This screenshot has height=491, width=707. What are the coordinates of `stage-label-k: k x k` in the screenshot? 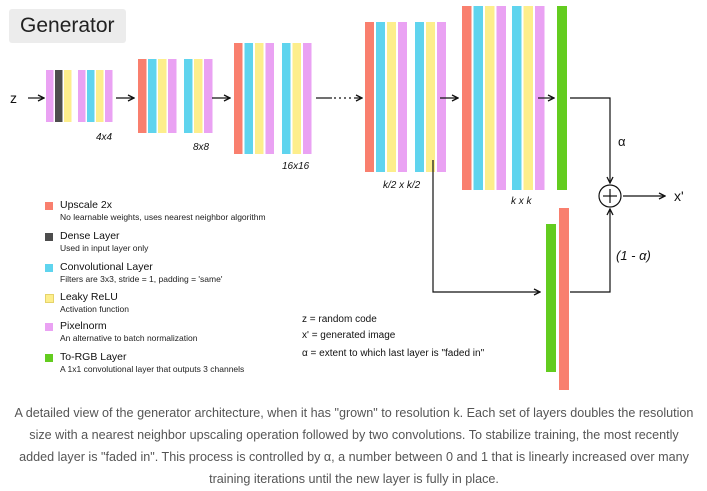 It's located at (522, 201).